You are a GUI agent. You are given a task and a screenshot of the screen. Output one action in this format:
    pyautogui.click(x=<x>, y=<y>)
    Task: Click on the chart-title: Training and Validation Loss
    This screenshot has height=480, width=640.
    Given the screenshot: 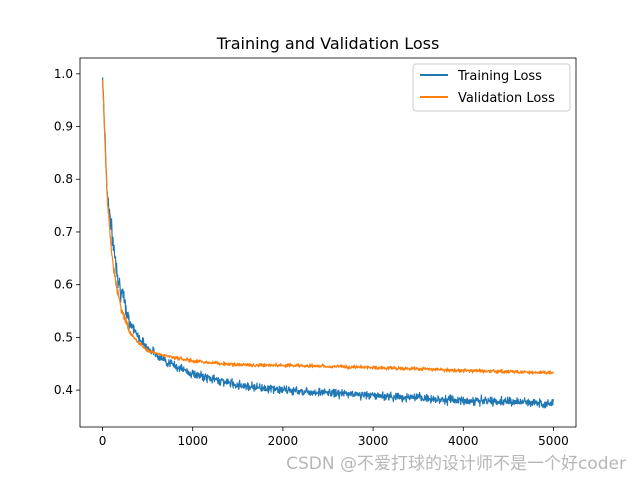 What is the action you would take?
    pyautogui.click(x=328, y=43)
    